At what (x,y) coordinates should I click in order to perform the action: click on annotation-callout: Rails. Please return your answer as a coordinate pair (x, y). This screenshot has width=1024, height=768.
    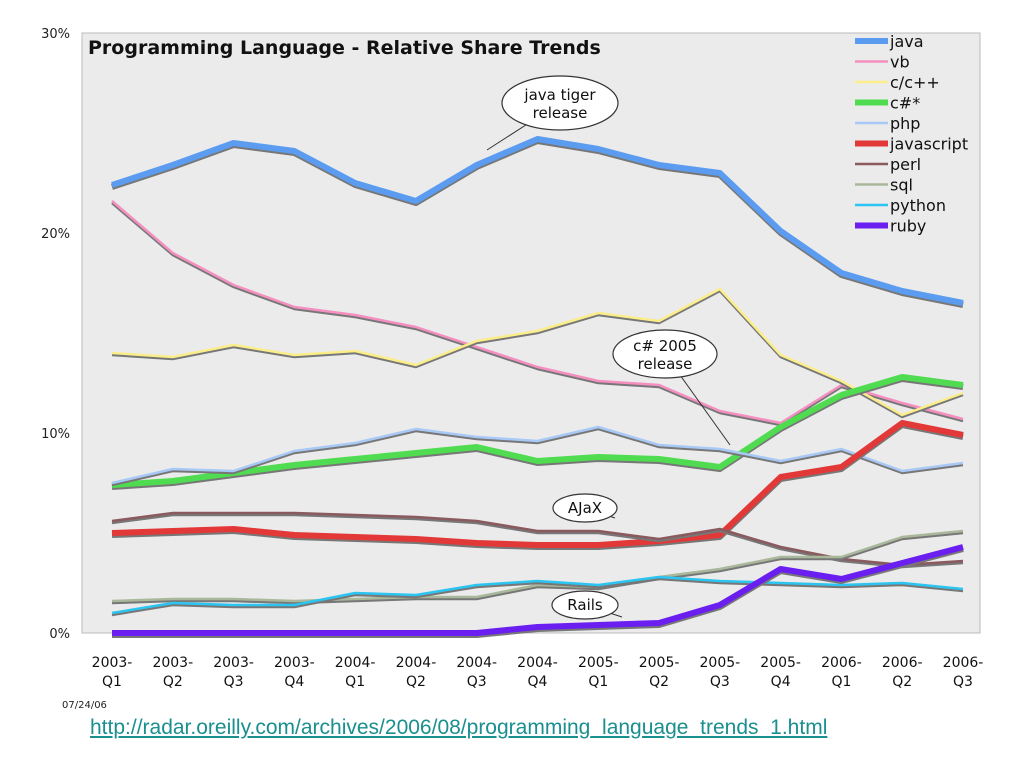
    Looking at the image, I should click on (587, 605).